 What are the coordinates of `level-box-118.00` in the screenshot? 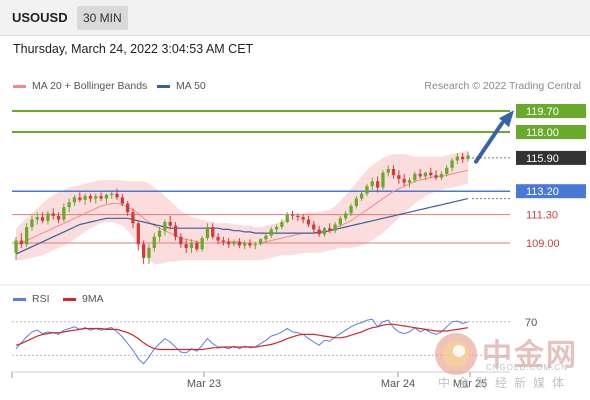 It's located at (551, 132).